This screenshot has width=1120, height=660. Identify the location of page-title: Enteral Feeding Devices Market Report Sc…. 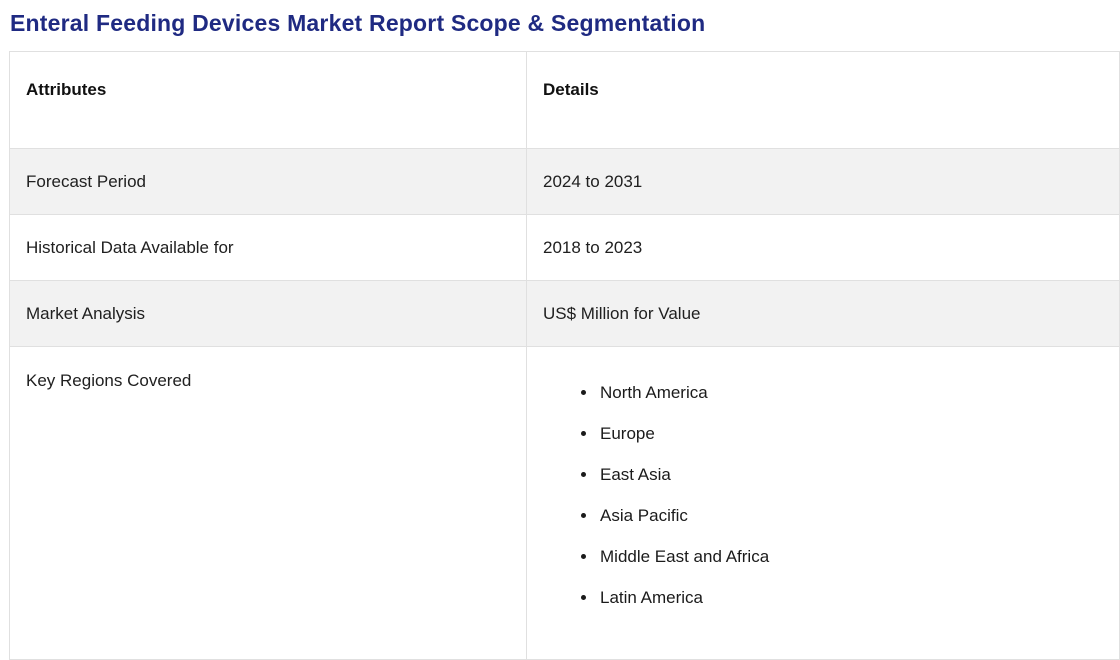
(358, 23).